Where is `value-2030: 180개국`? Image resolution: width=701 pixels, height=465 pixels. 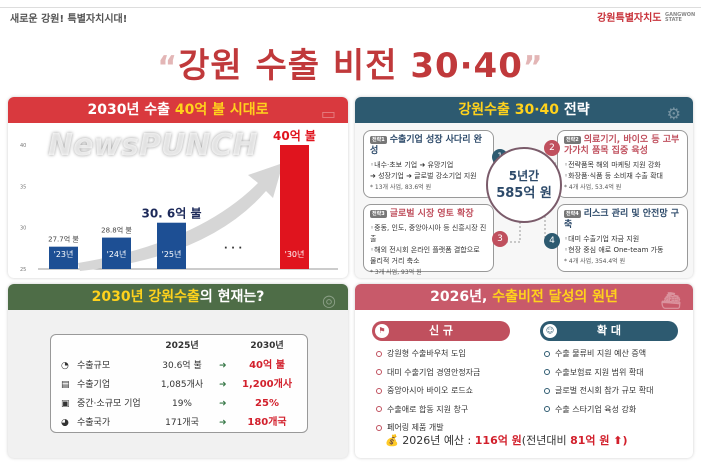
value-2030: 180개국 is located at coordinates (267, 422).